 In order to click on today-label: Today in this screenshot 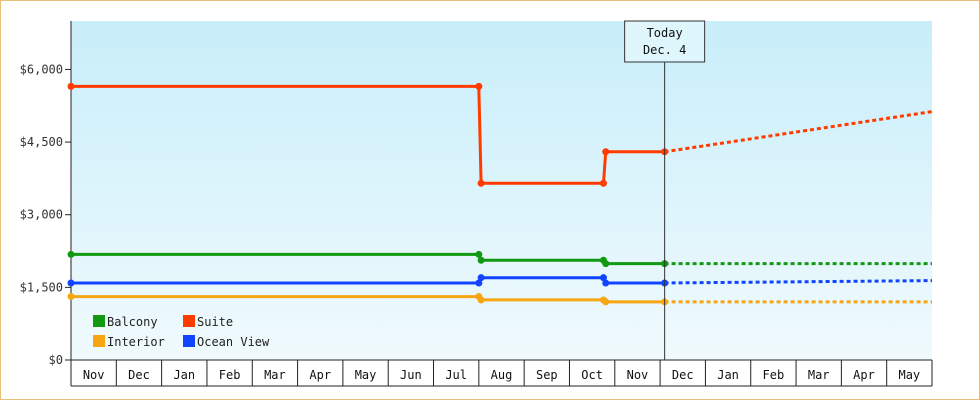, I will do `click(665, 33)`.